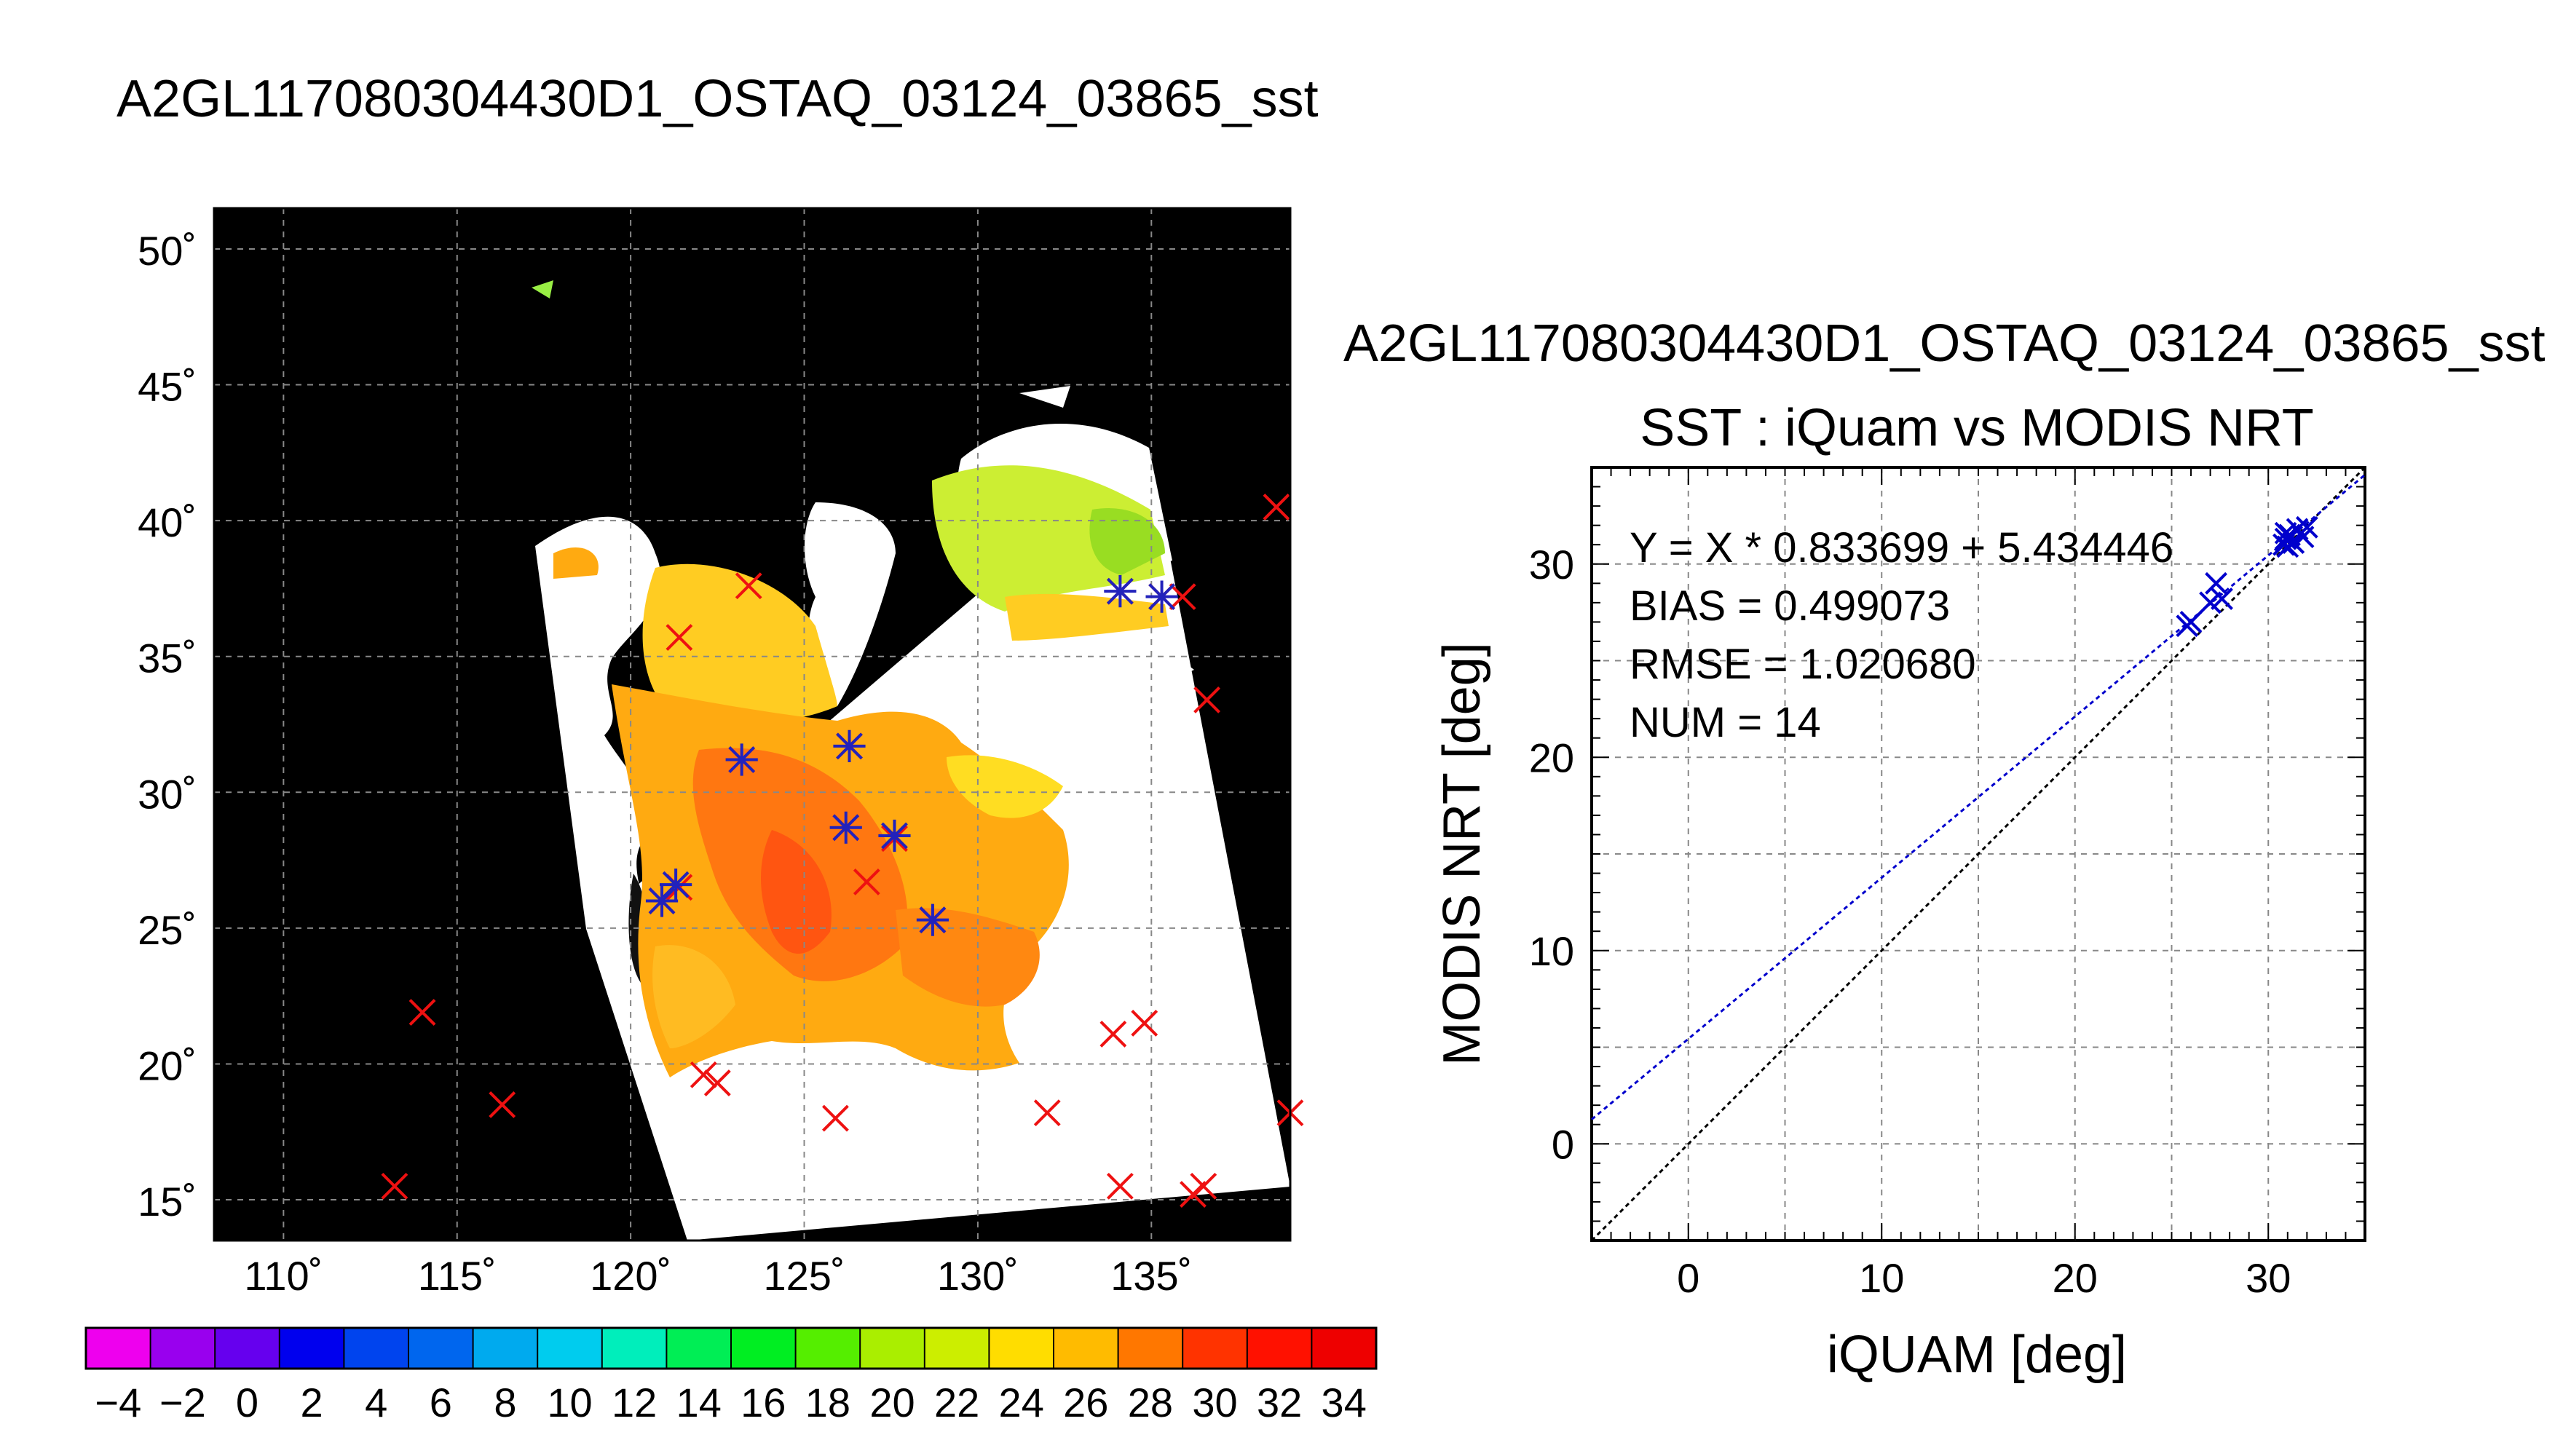 The image size is (2555, 1456). I want to click on colorbar-label: 30, so click(1214, 1402).